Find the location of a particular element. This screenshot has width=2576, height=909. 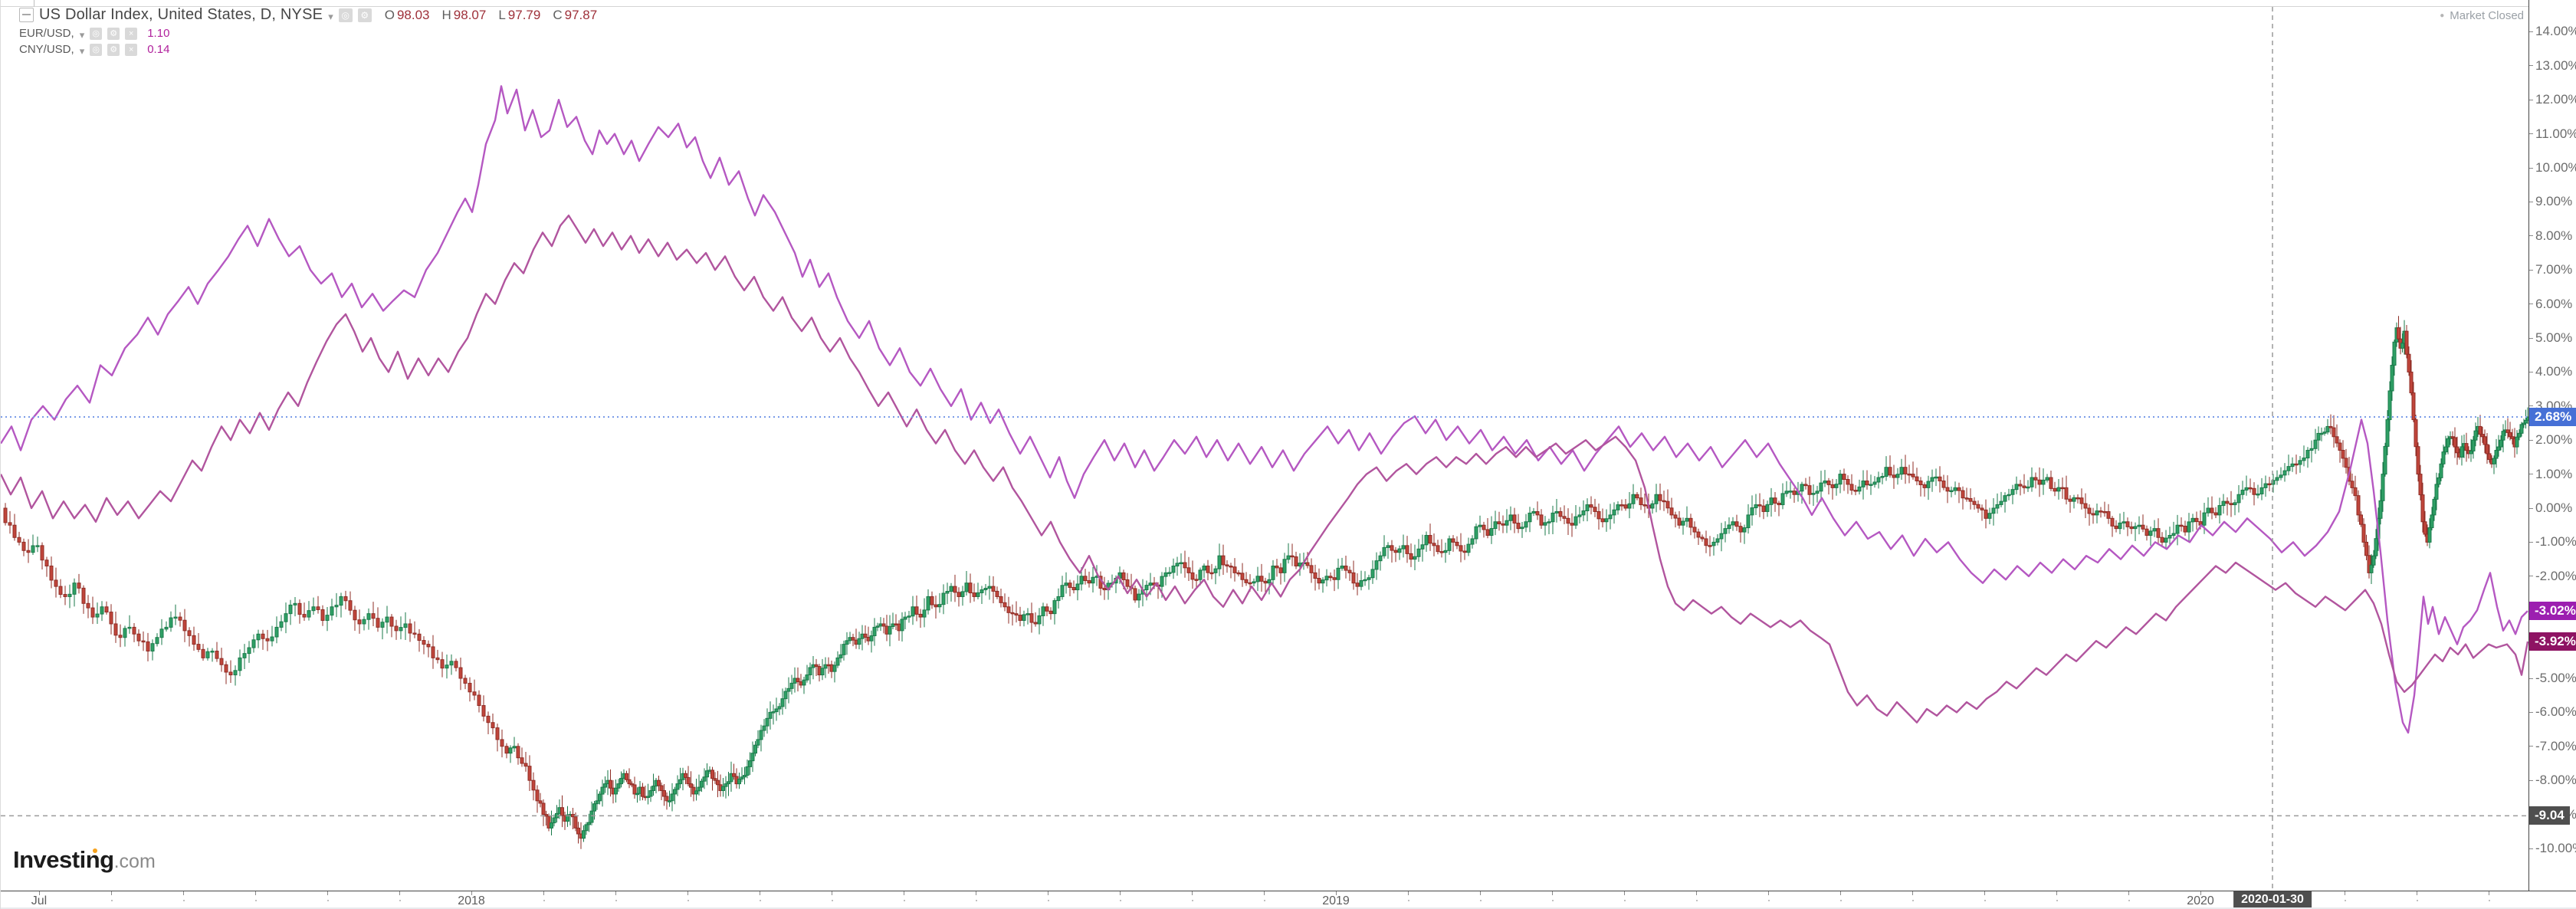

eurusd-price-label: -3.02% is located at coordinates (2552, 611).